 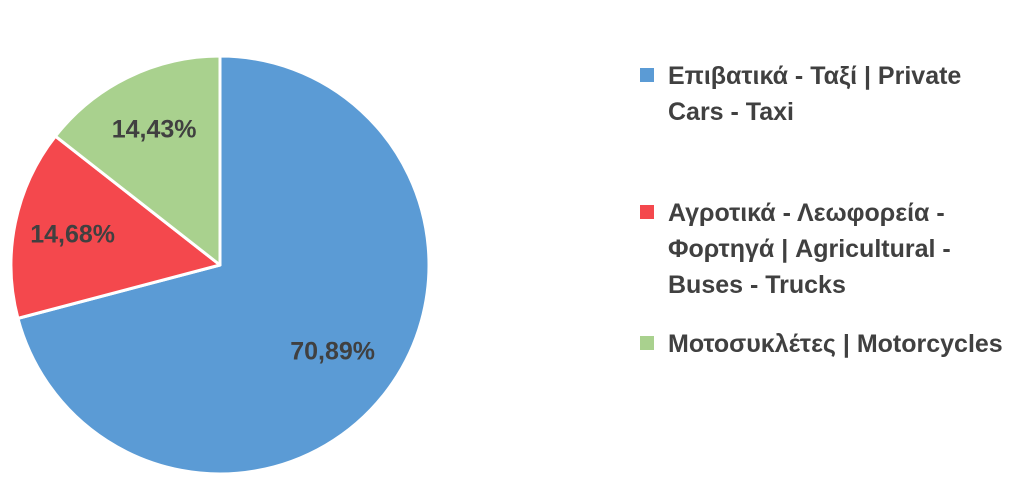 I want to click on legend-label-private-cars: Επιβατικά - Ταξί | Private Cars - Taxi, so click(x=815, y=94).